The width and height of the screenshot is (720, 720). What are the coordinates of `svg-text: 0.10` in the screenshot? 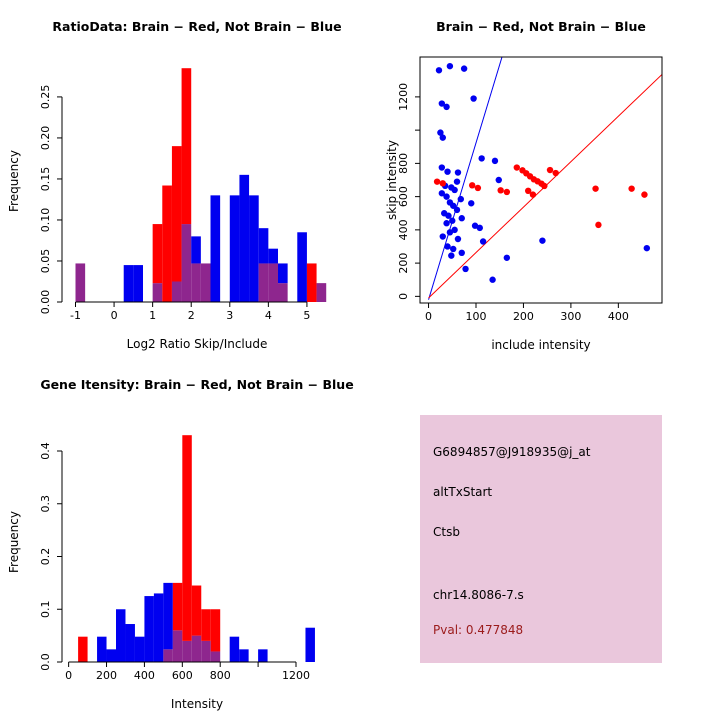 It's located at (45, 220).